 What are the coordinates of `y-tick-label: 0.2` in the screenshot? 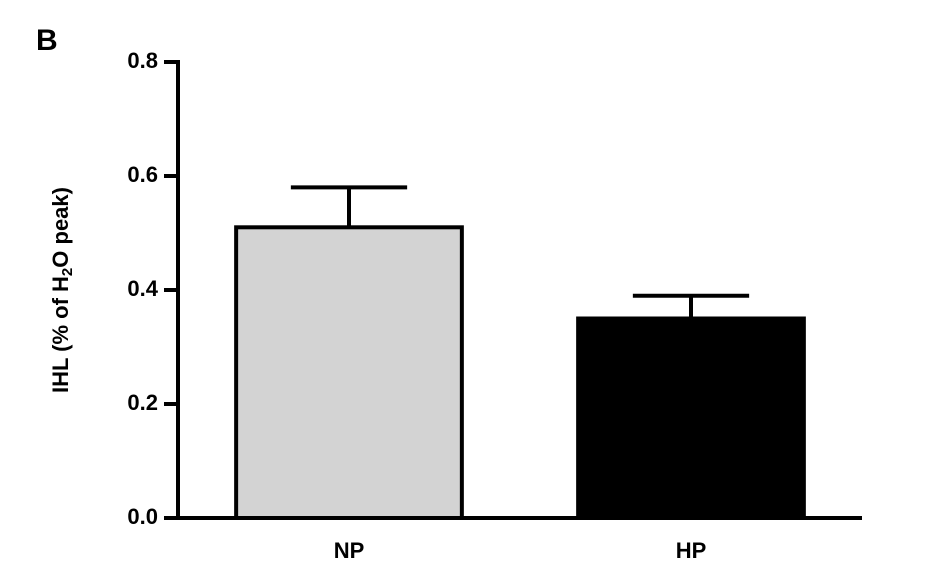 It's located at (142, 402).